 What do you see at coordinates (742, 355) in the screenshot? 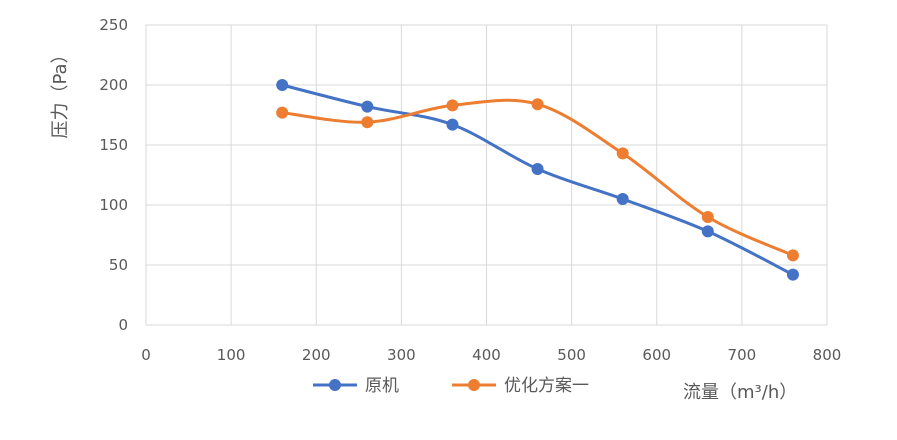
I see `x-tick-label: 700` at bounding box center [742, 355].